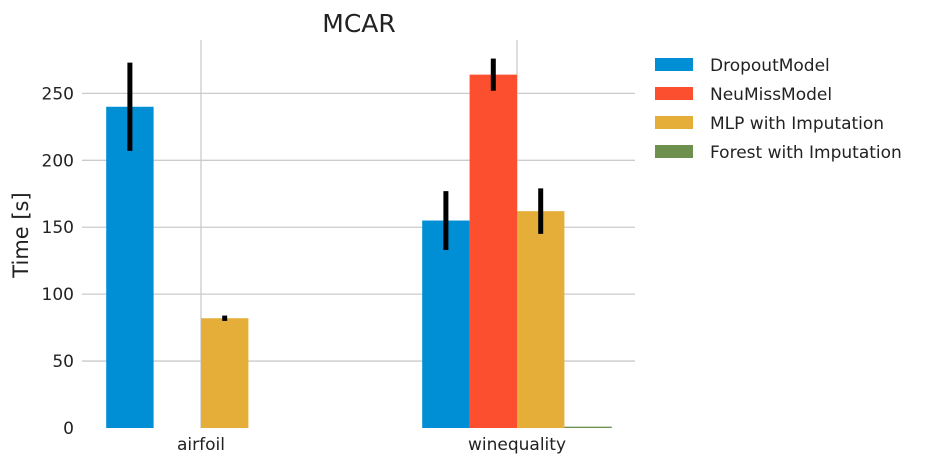  Describe the element at coordinates (770, 66) in the screenshot. I see `legend-label: DropoutModel` at that location.